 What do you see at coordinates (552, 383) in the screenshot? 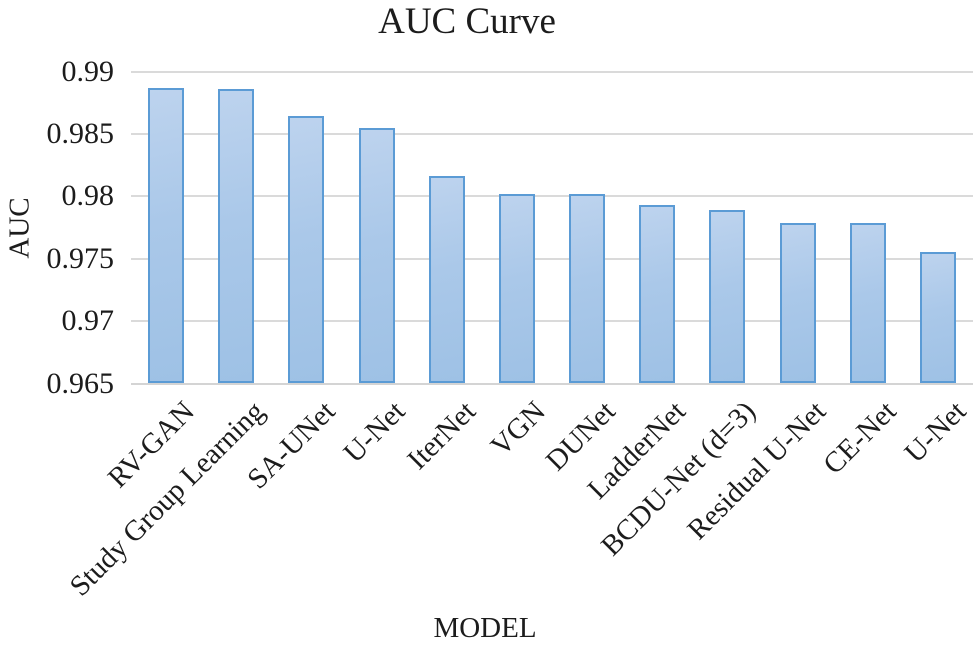
I see `x-axis-line` at bounding box center [552, 383].